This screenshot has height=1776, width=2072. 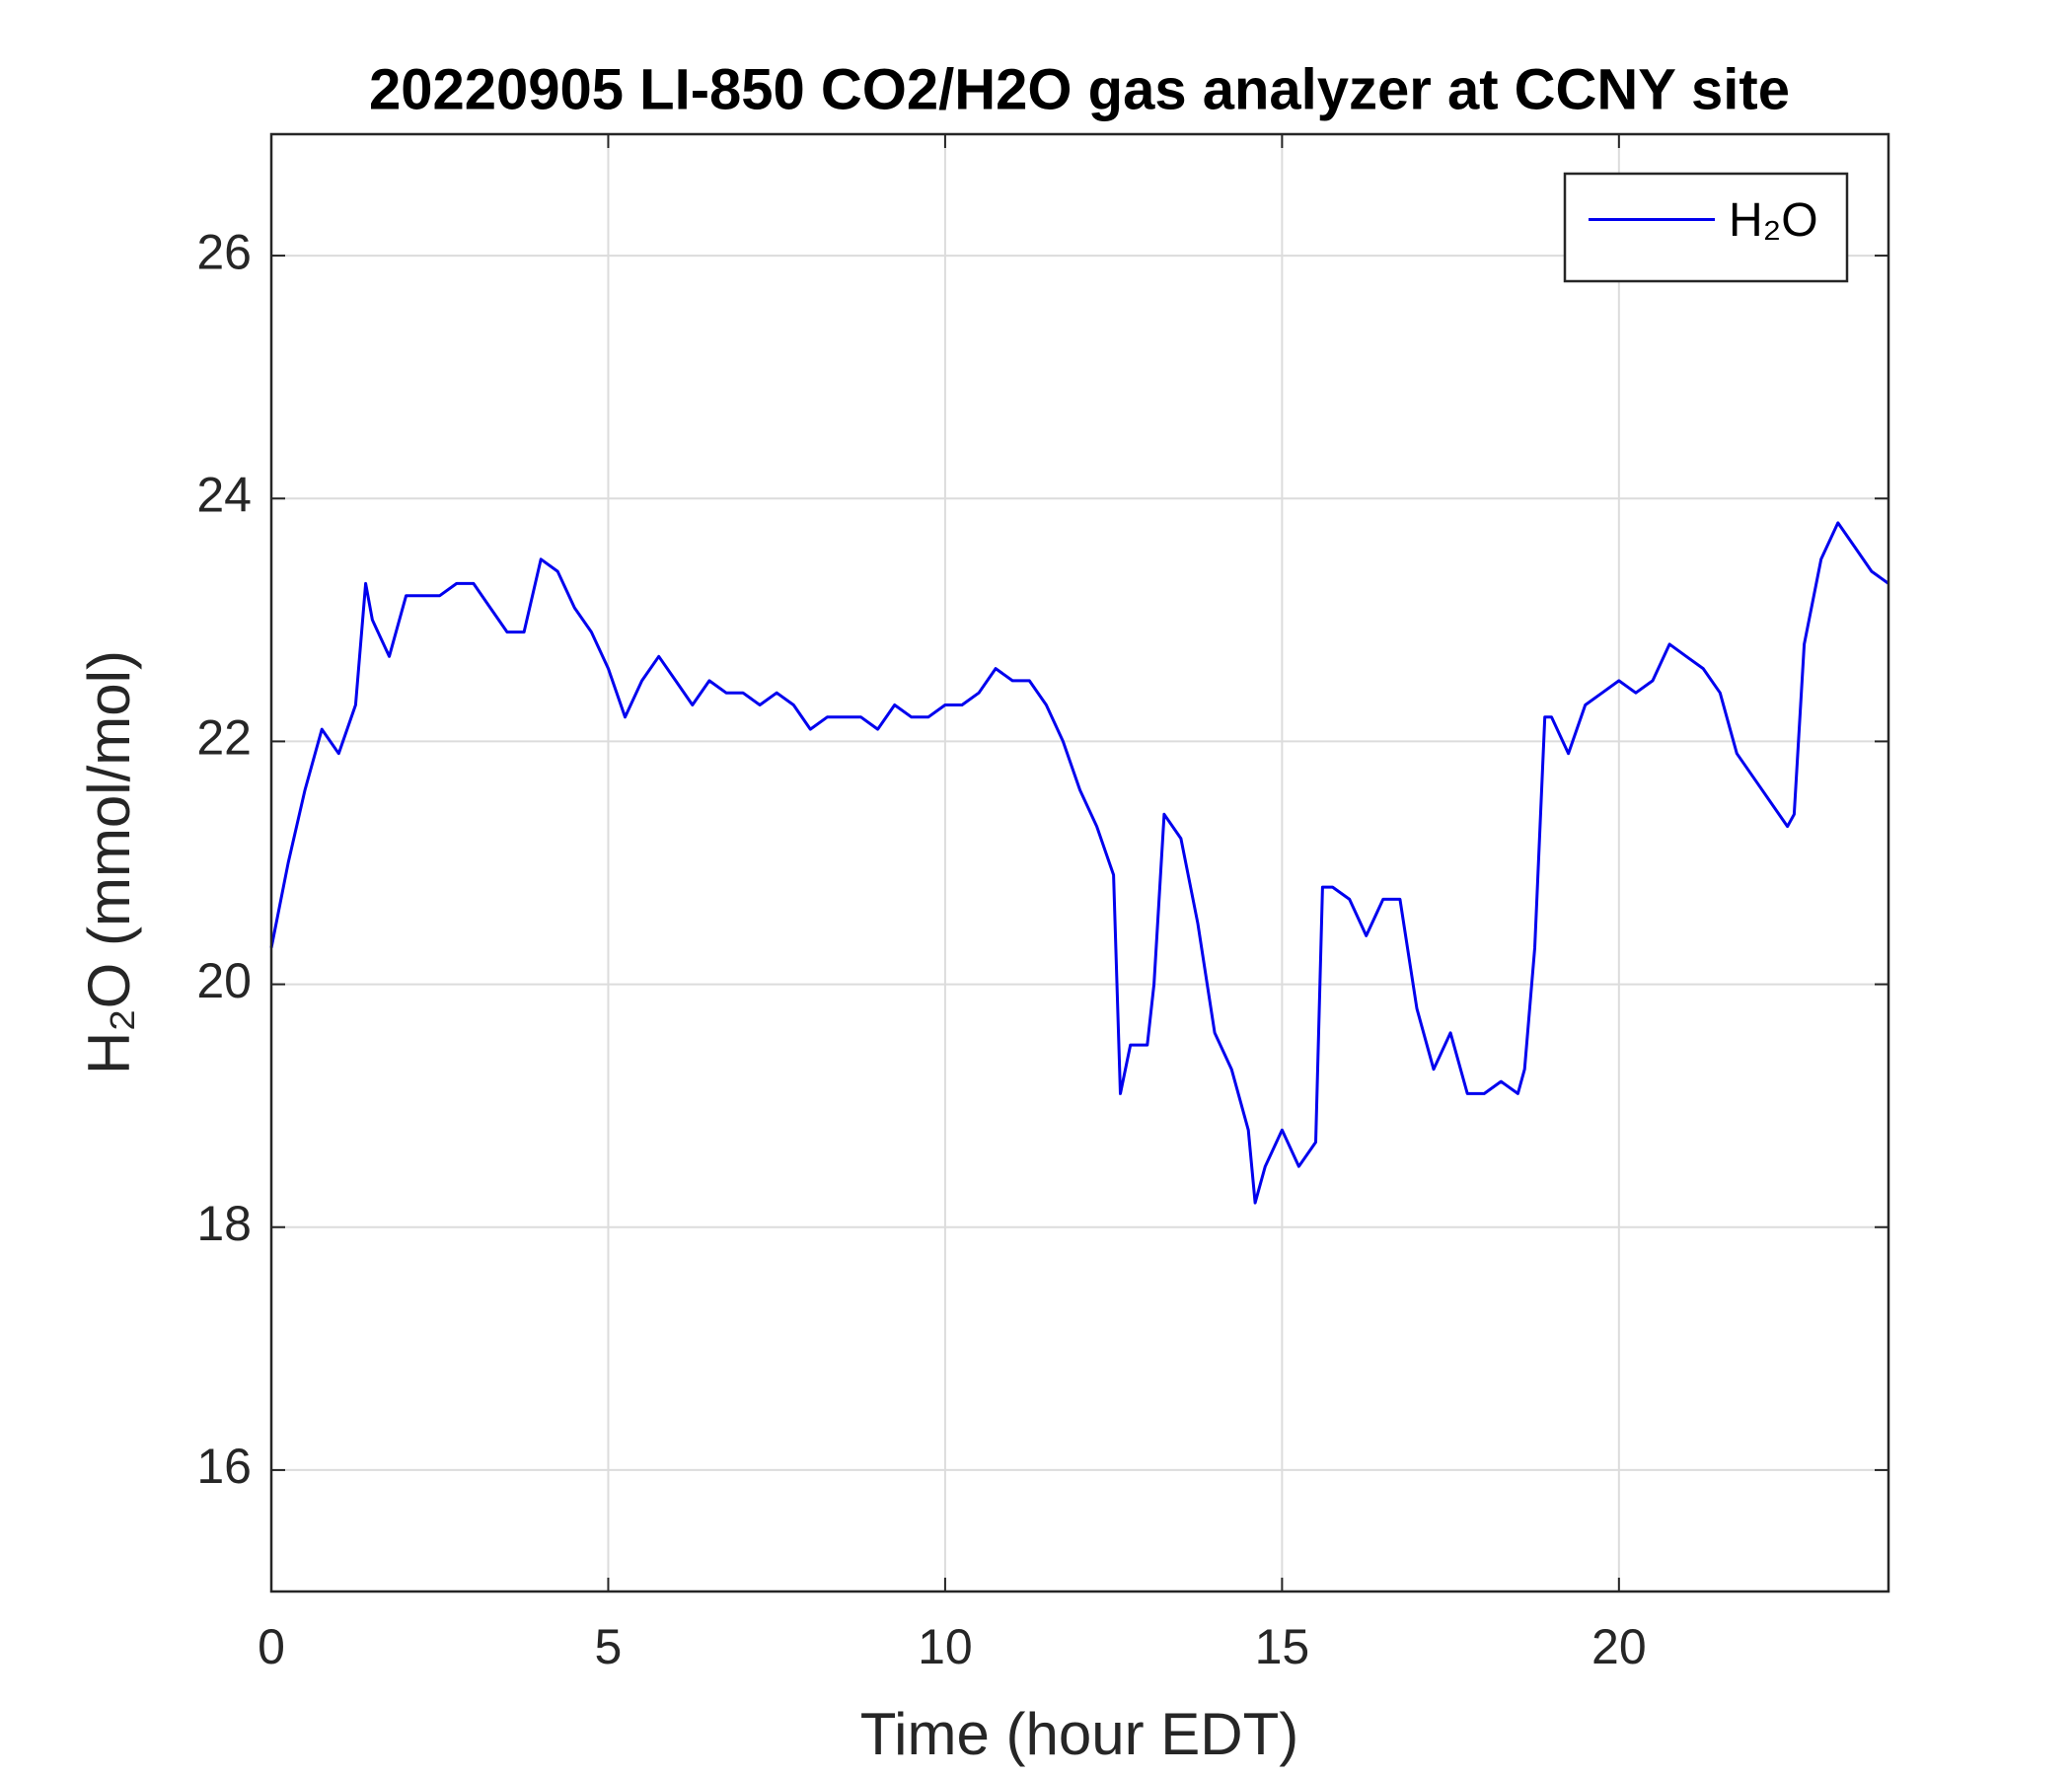 I want to click on x-axis-label: Time (hour EDT), so click(x=1079, y=1734).